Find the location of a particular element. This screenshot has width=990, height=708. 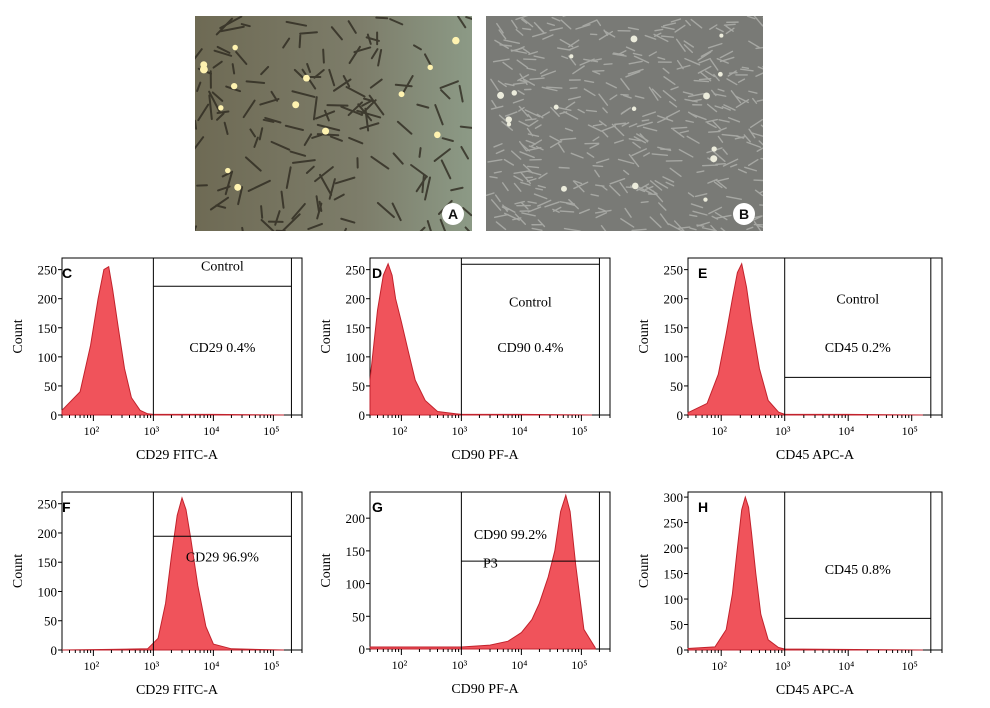

plot-frame is located at coordinates (815, 571).